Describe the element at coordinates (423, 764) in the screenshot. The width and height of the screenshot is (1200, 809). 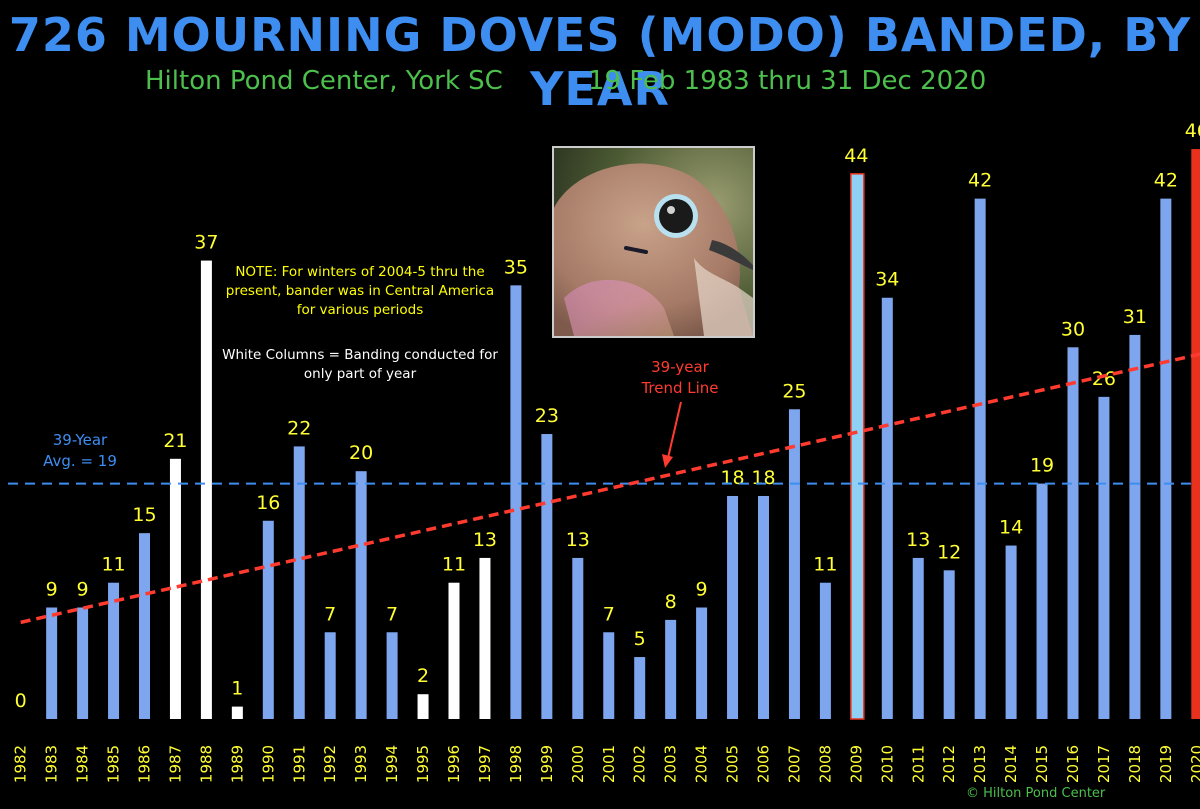
I see `year-label-1995: 1995` at that location.